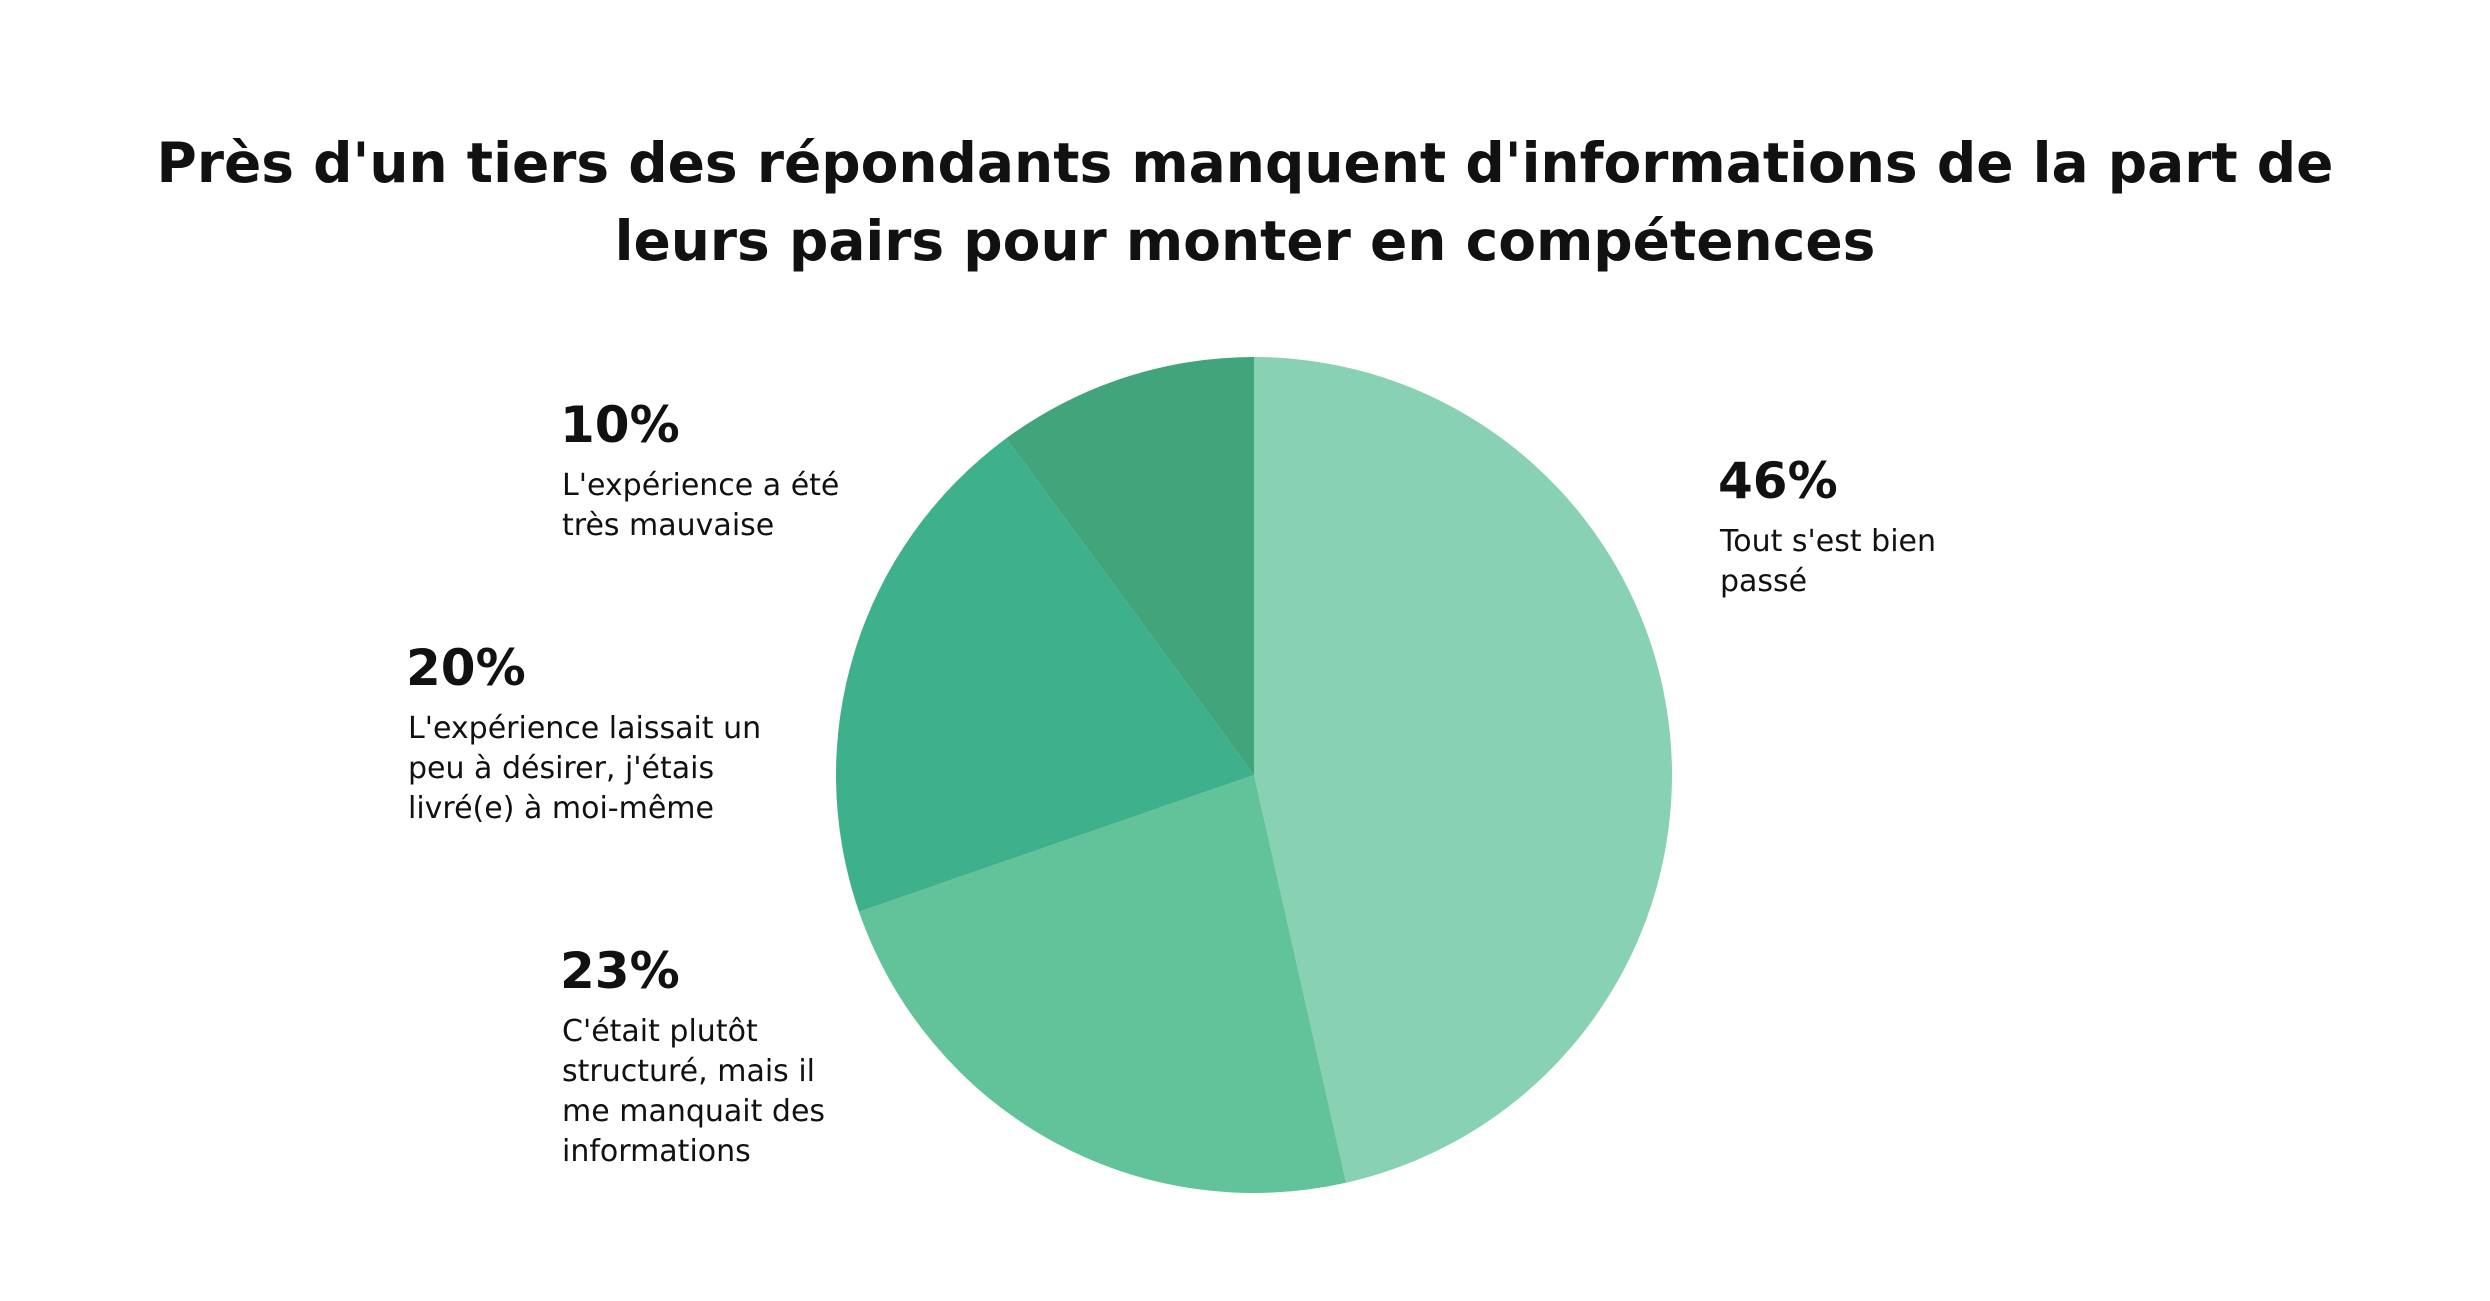 This screenshot has width=2490, height=1301. What do you see at coordinates (561, 768) in the screenshot?
I see `slice-category-label: peu à désirer, j'étais` at bounding box center [561, 768].